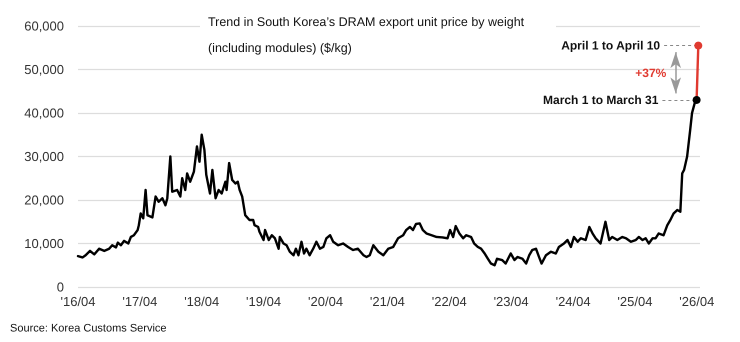 This screenshot has width=740, height=342. What do you see at coordinates (44, 200) in the screenshot?
I see `y-tick-label: 20,000` at bounding box center [44, 200].